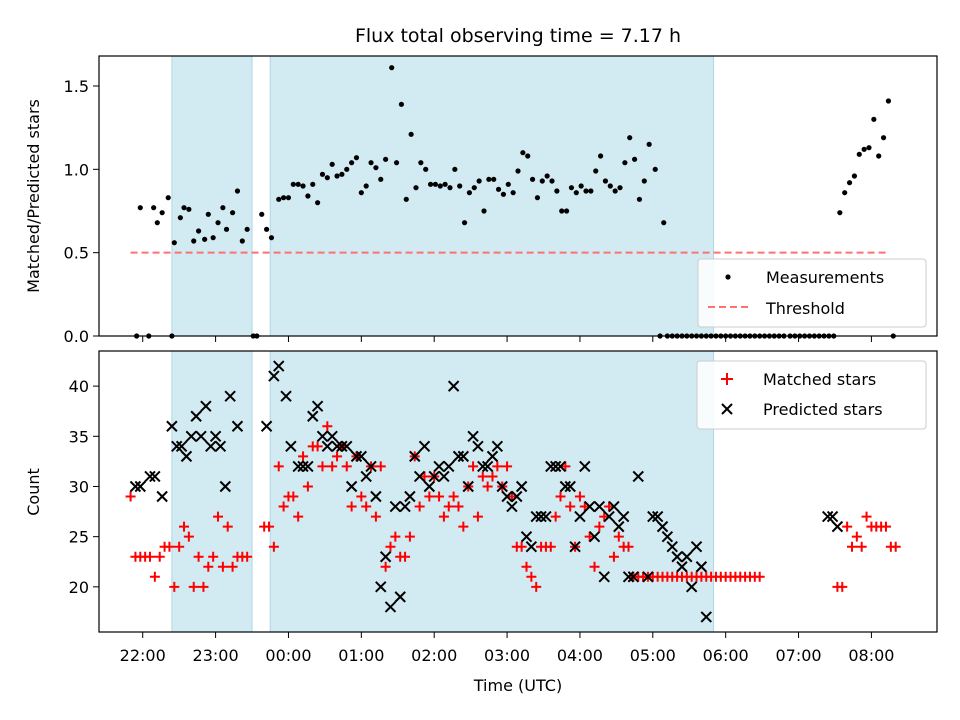 The image size is (960, 720). What do you see at coordinates (653, 655) in the screenshot?
I see `x-tick-label: 05:00` at bounding box center [653, 655].